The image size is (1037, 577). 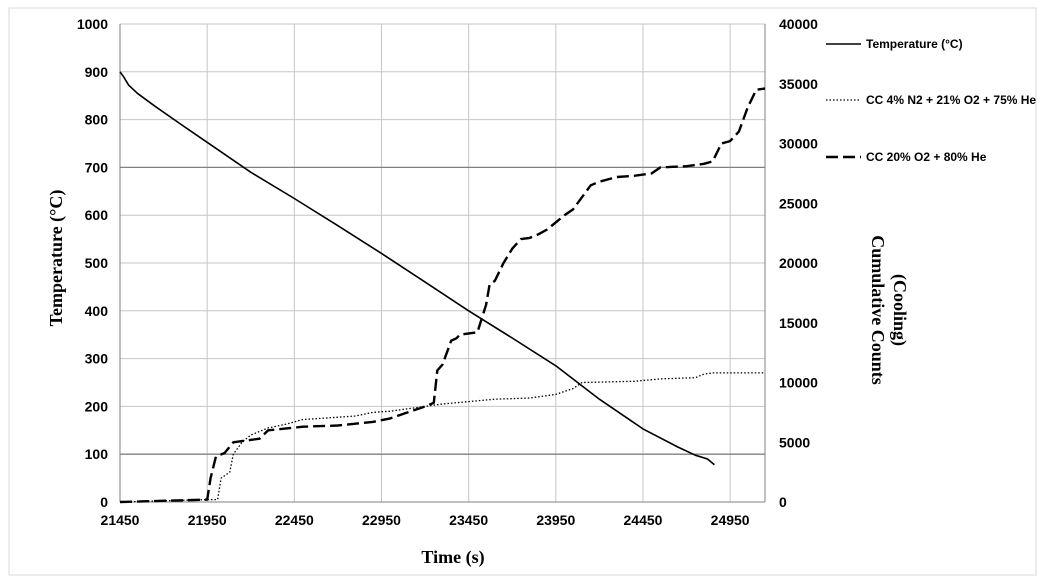 I want to click on y2-axis-title-line2: (Cooling), so click(x=899, y=310).